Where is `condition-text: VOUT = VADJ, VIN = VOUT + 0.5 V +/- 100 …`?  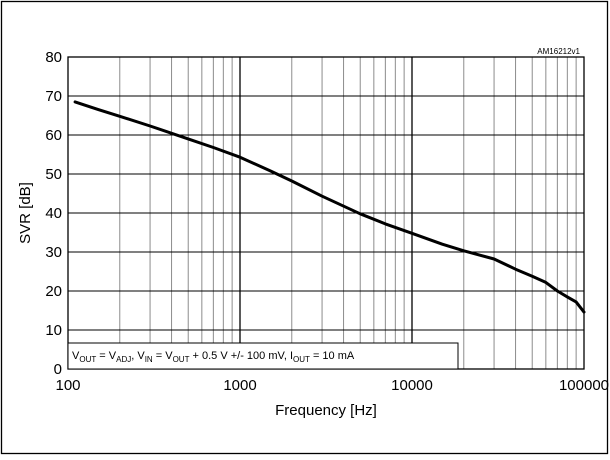
condition-text: VOUT = VADJ, VIN = VOUT + 0.5 V +/- 100 … is located at coordinates (213, 357).